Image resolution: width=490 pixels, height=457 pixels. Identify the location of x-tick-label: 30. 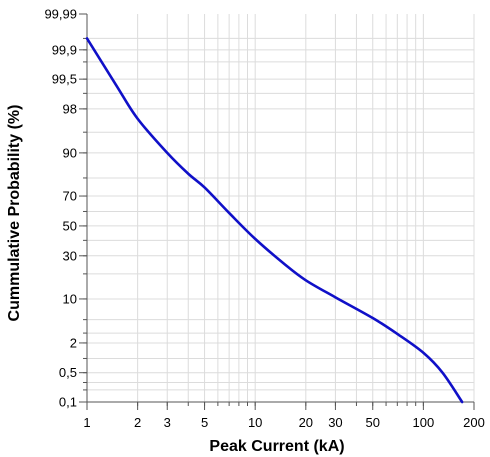
(335, 422).